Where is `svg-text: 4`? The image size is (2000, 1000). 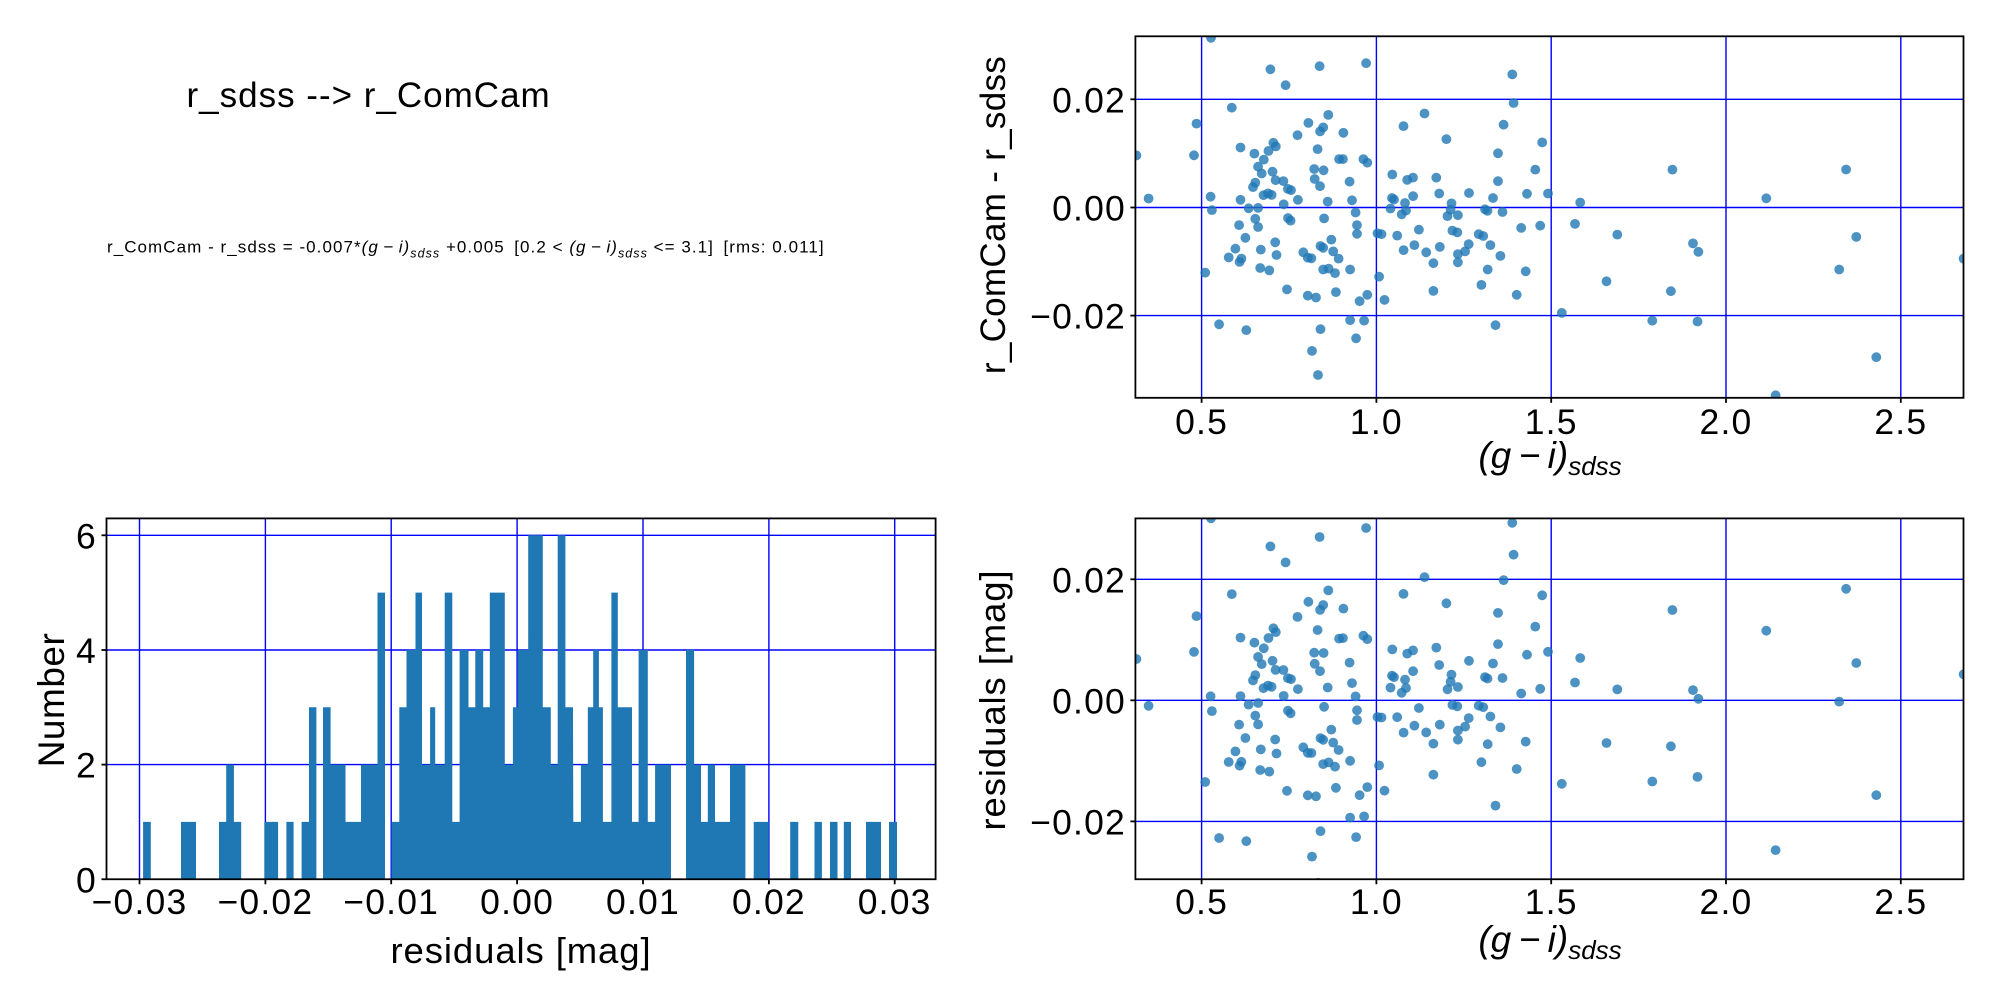
svg-text: 4 is located at coordinates (86, 651).